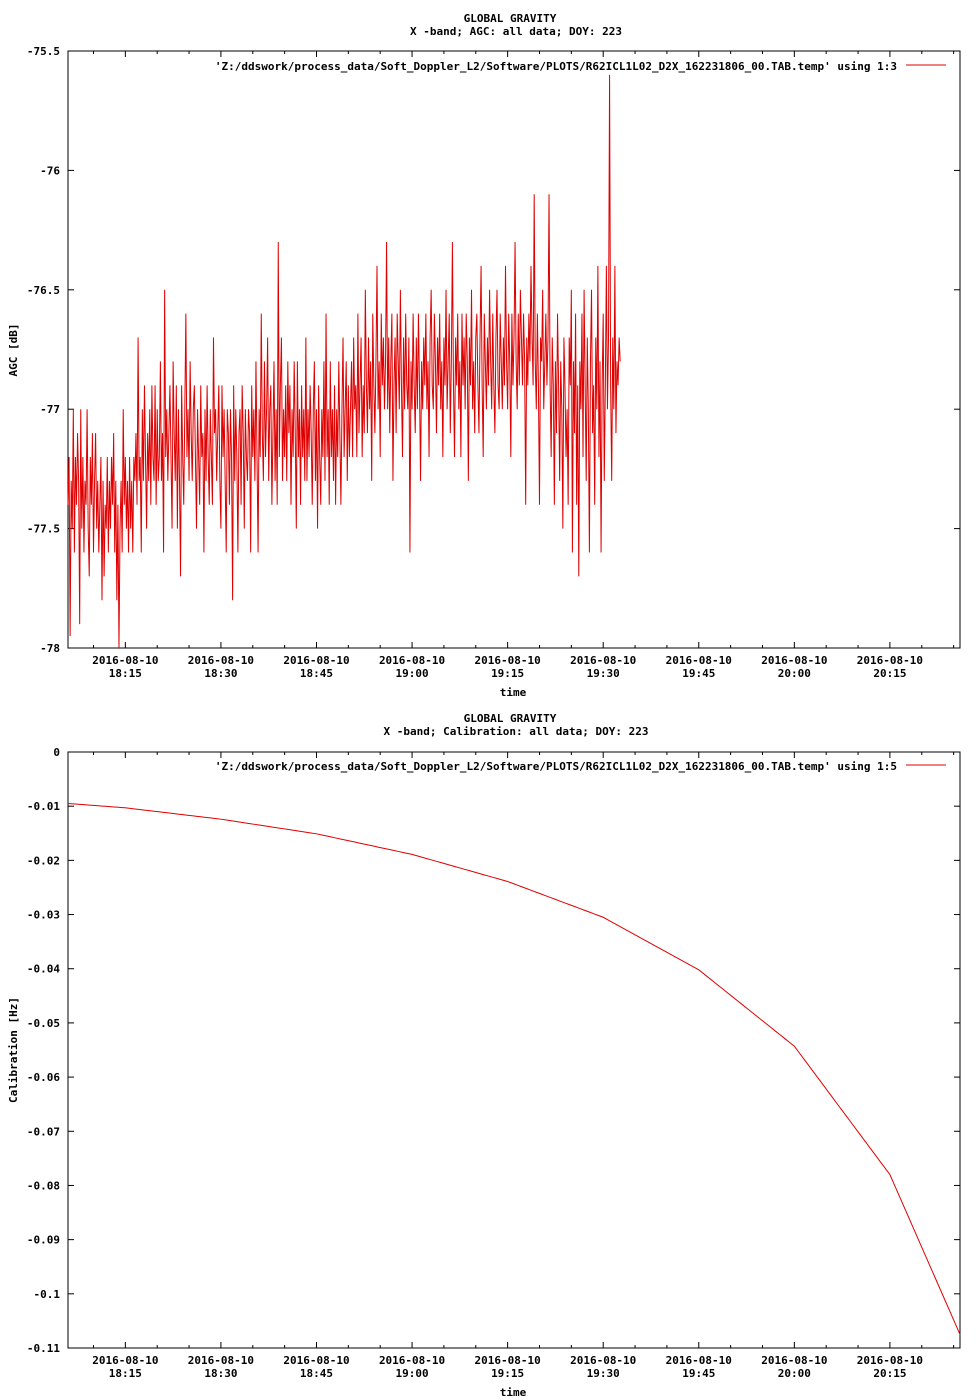 Image resolution: width=980 pixels, height=1400 pixels. Describe the element at coordinates (43, 290) in the screenshot. I see `y-tick-label: -76.5` at that location.